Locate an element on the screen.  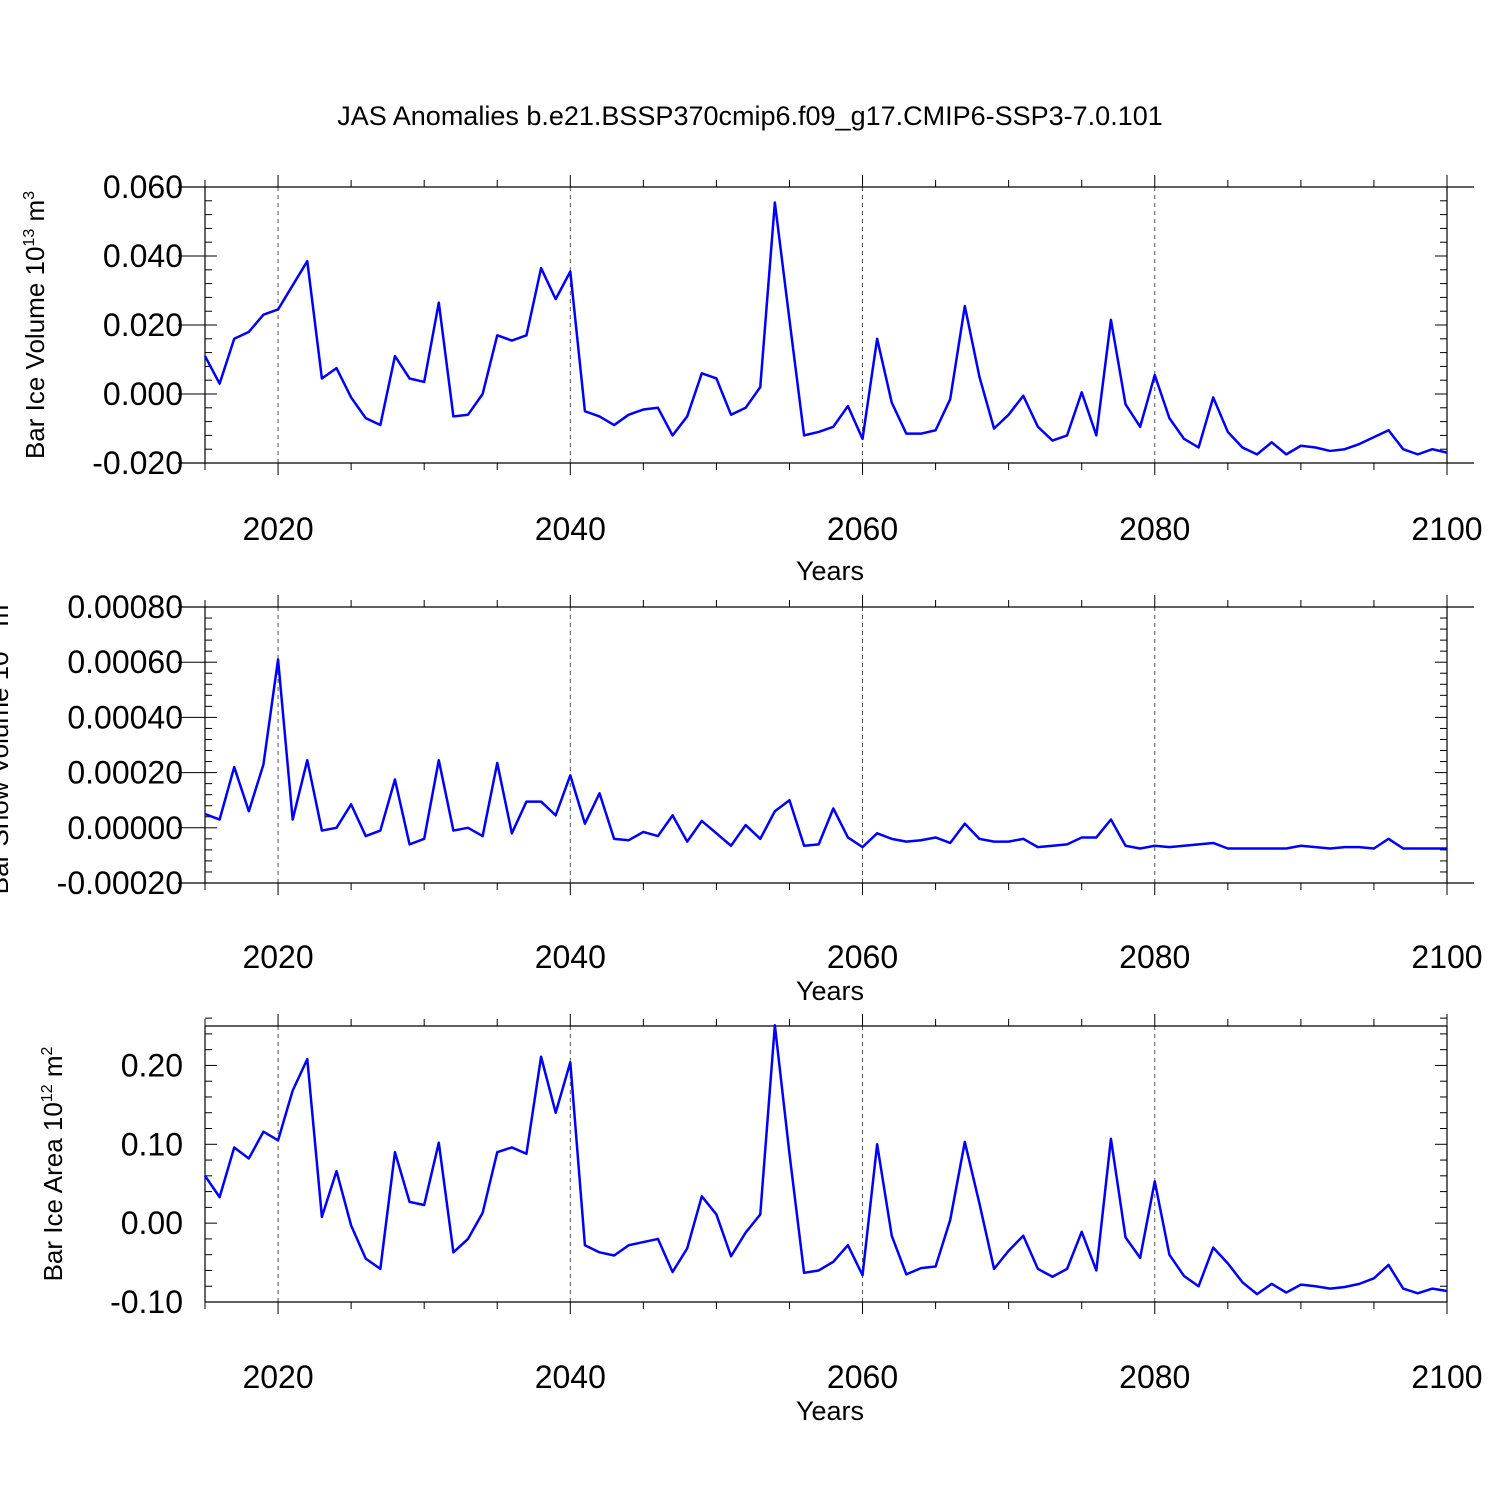
y-tick-label: 0.00020 is located at coordinates (125, 773).